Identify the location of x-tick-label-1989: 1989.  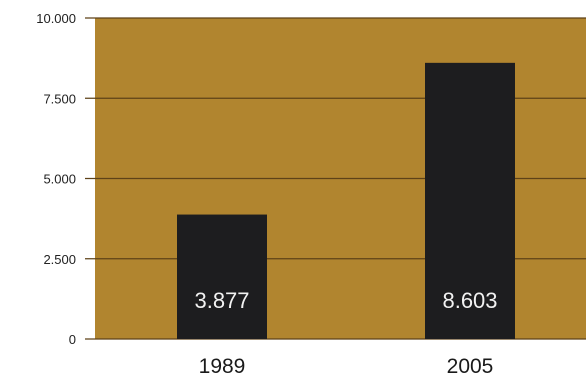
(222, 366).